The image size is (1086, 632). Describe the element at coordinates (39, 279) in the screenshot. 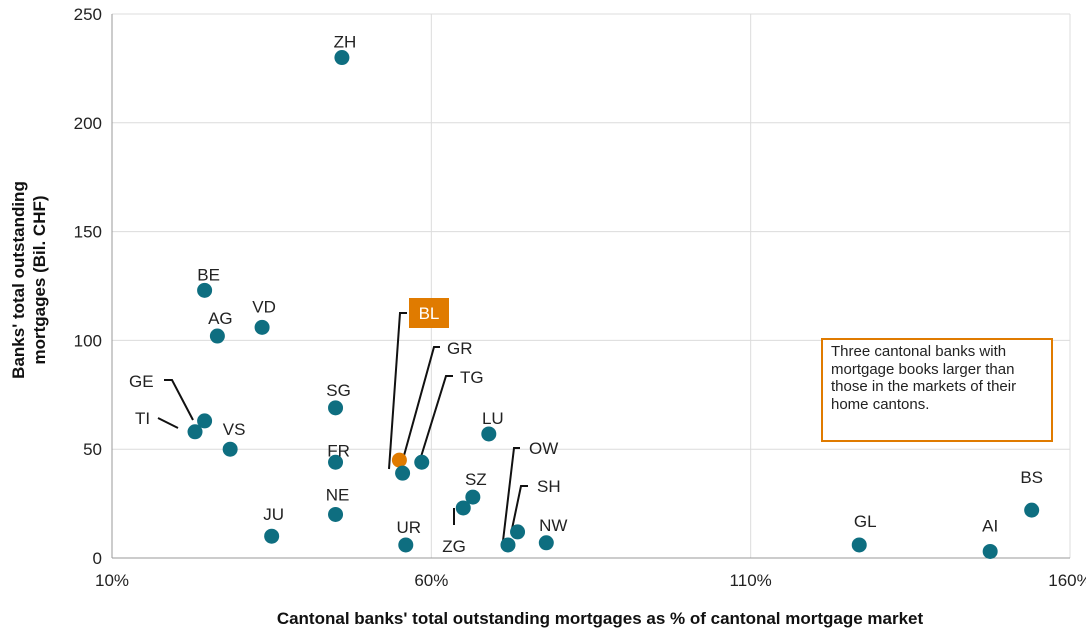

I see `y-axis-label-line-2: mortgages (Bil. CHF)` at that location.